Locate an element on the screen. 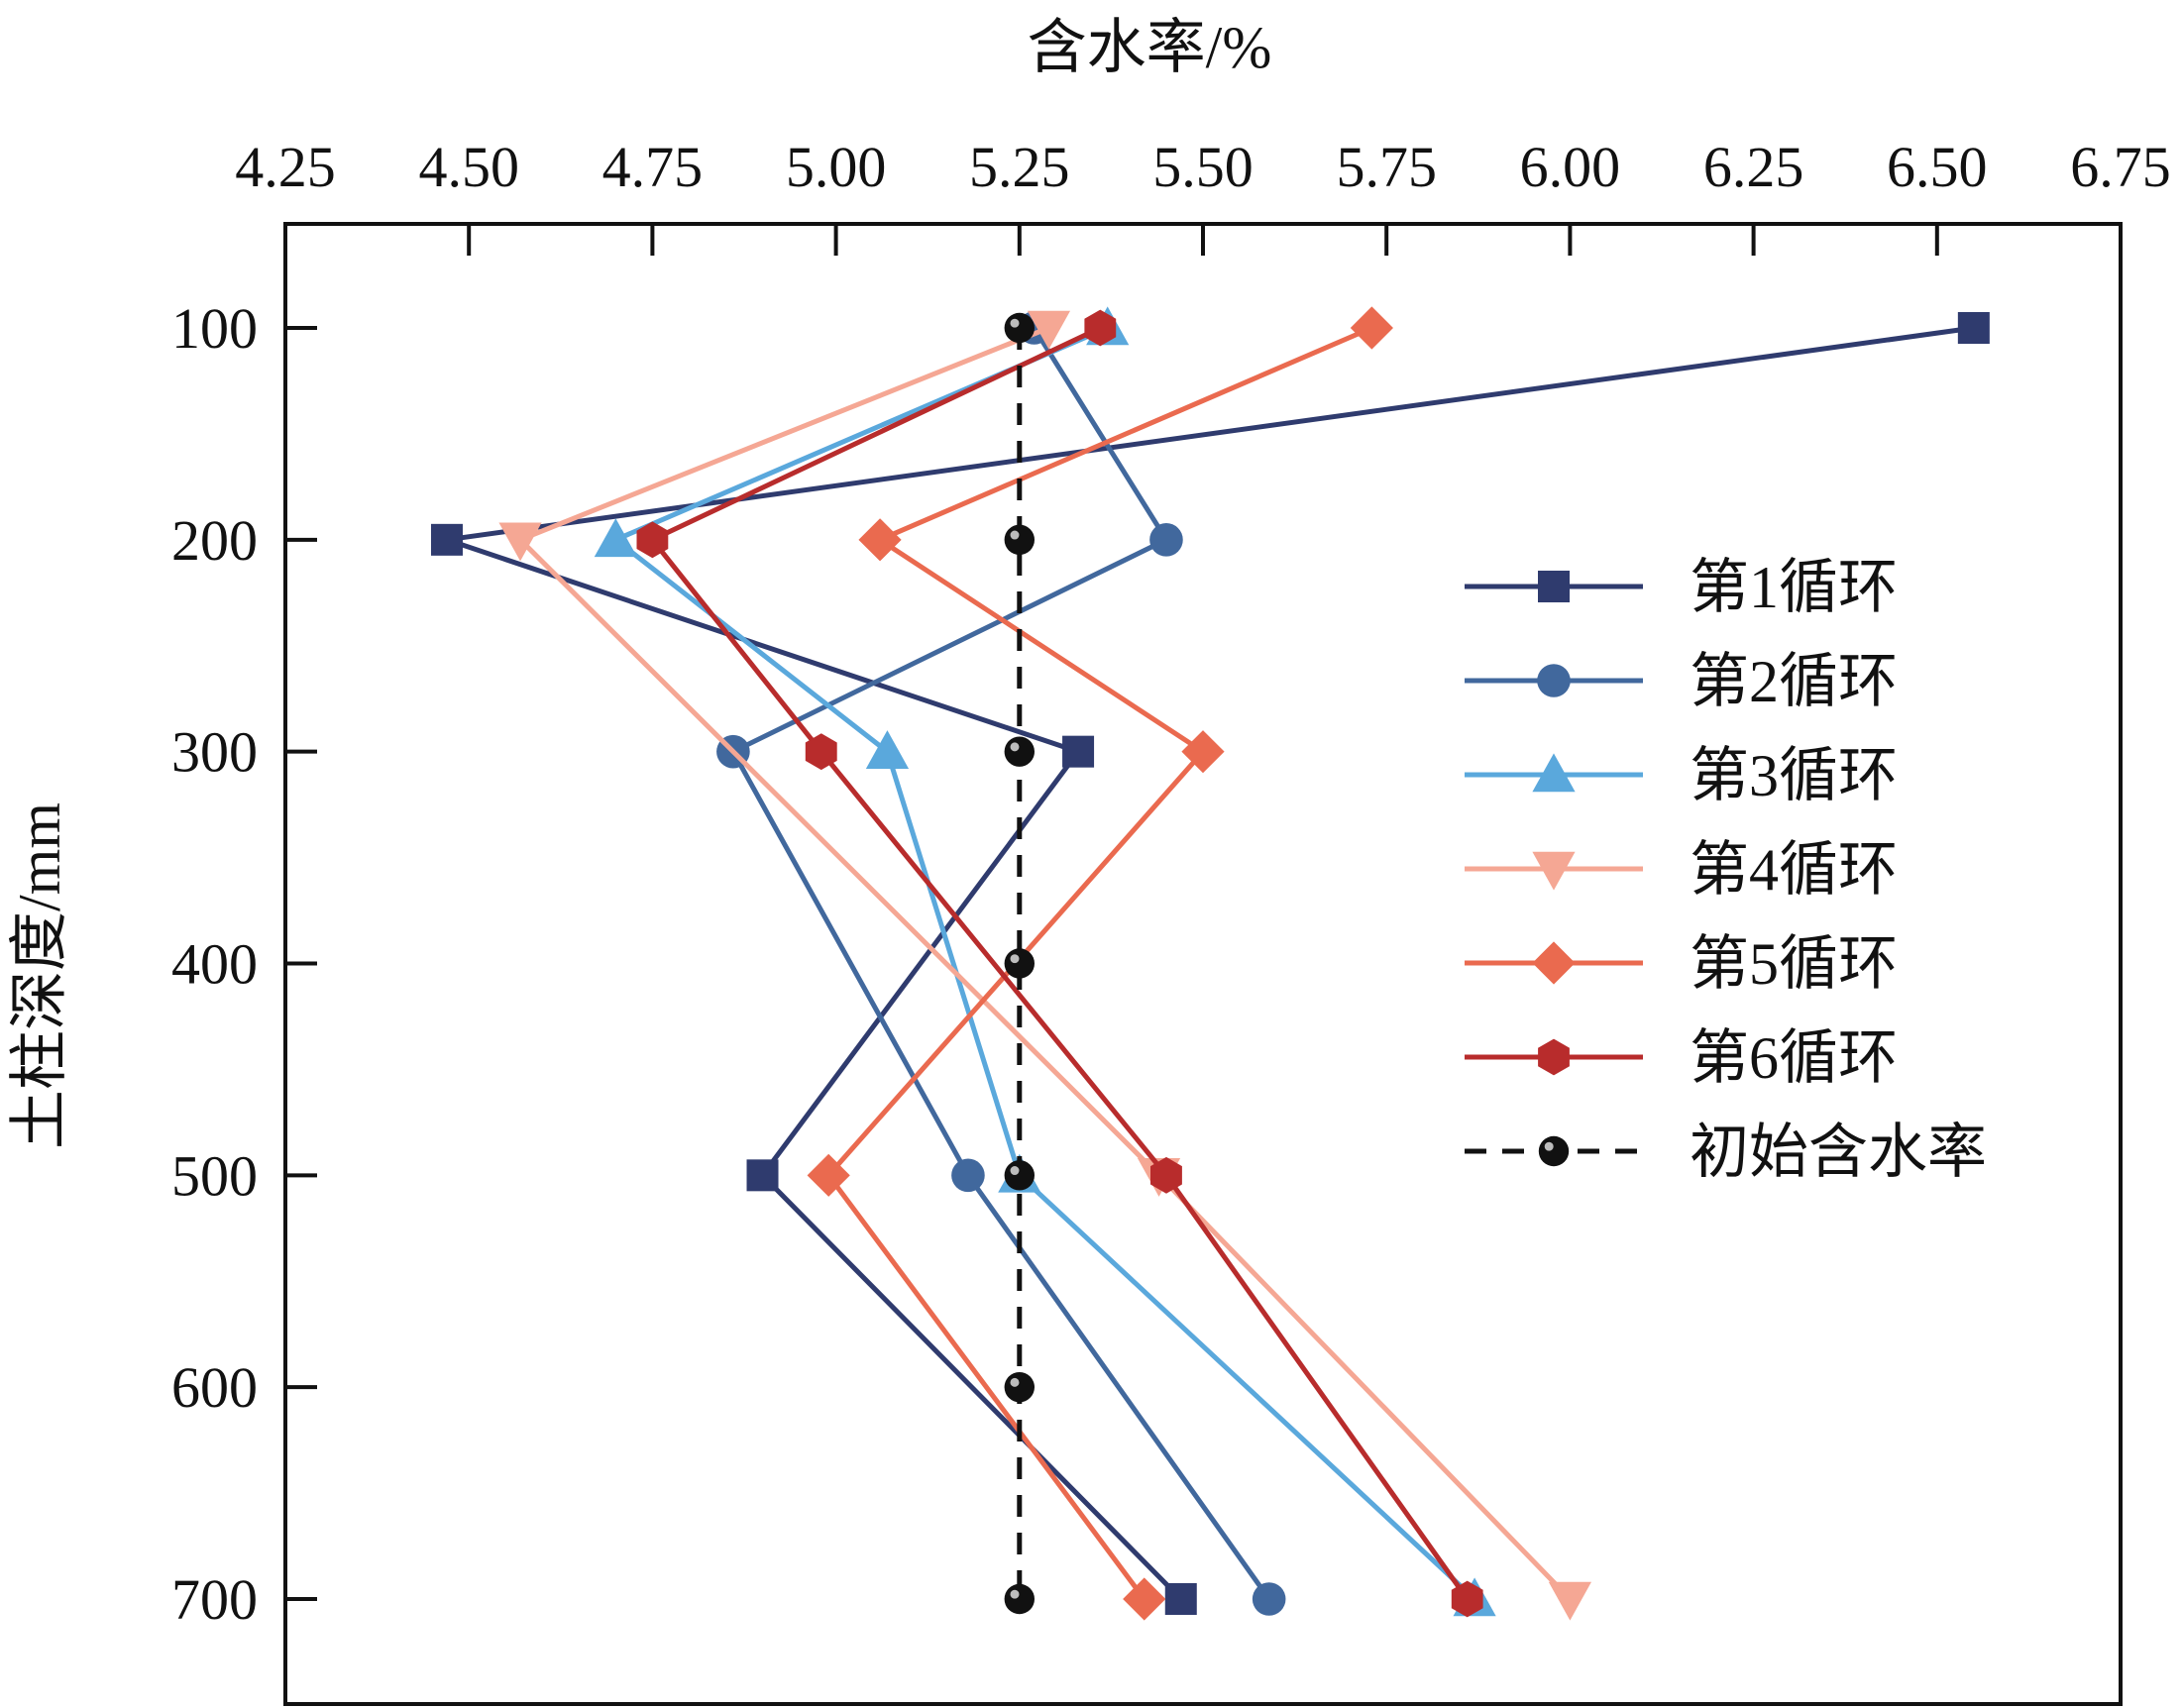  x-tick-label: 5.25 is located at coordinates (1019, 167).